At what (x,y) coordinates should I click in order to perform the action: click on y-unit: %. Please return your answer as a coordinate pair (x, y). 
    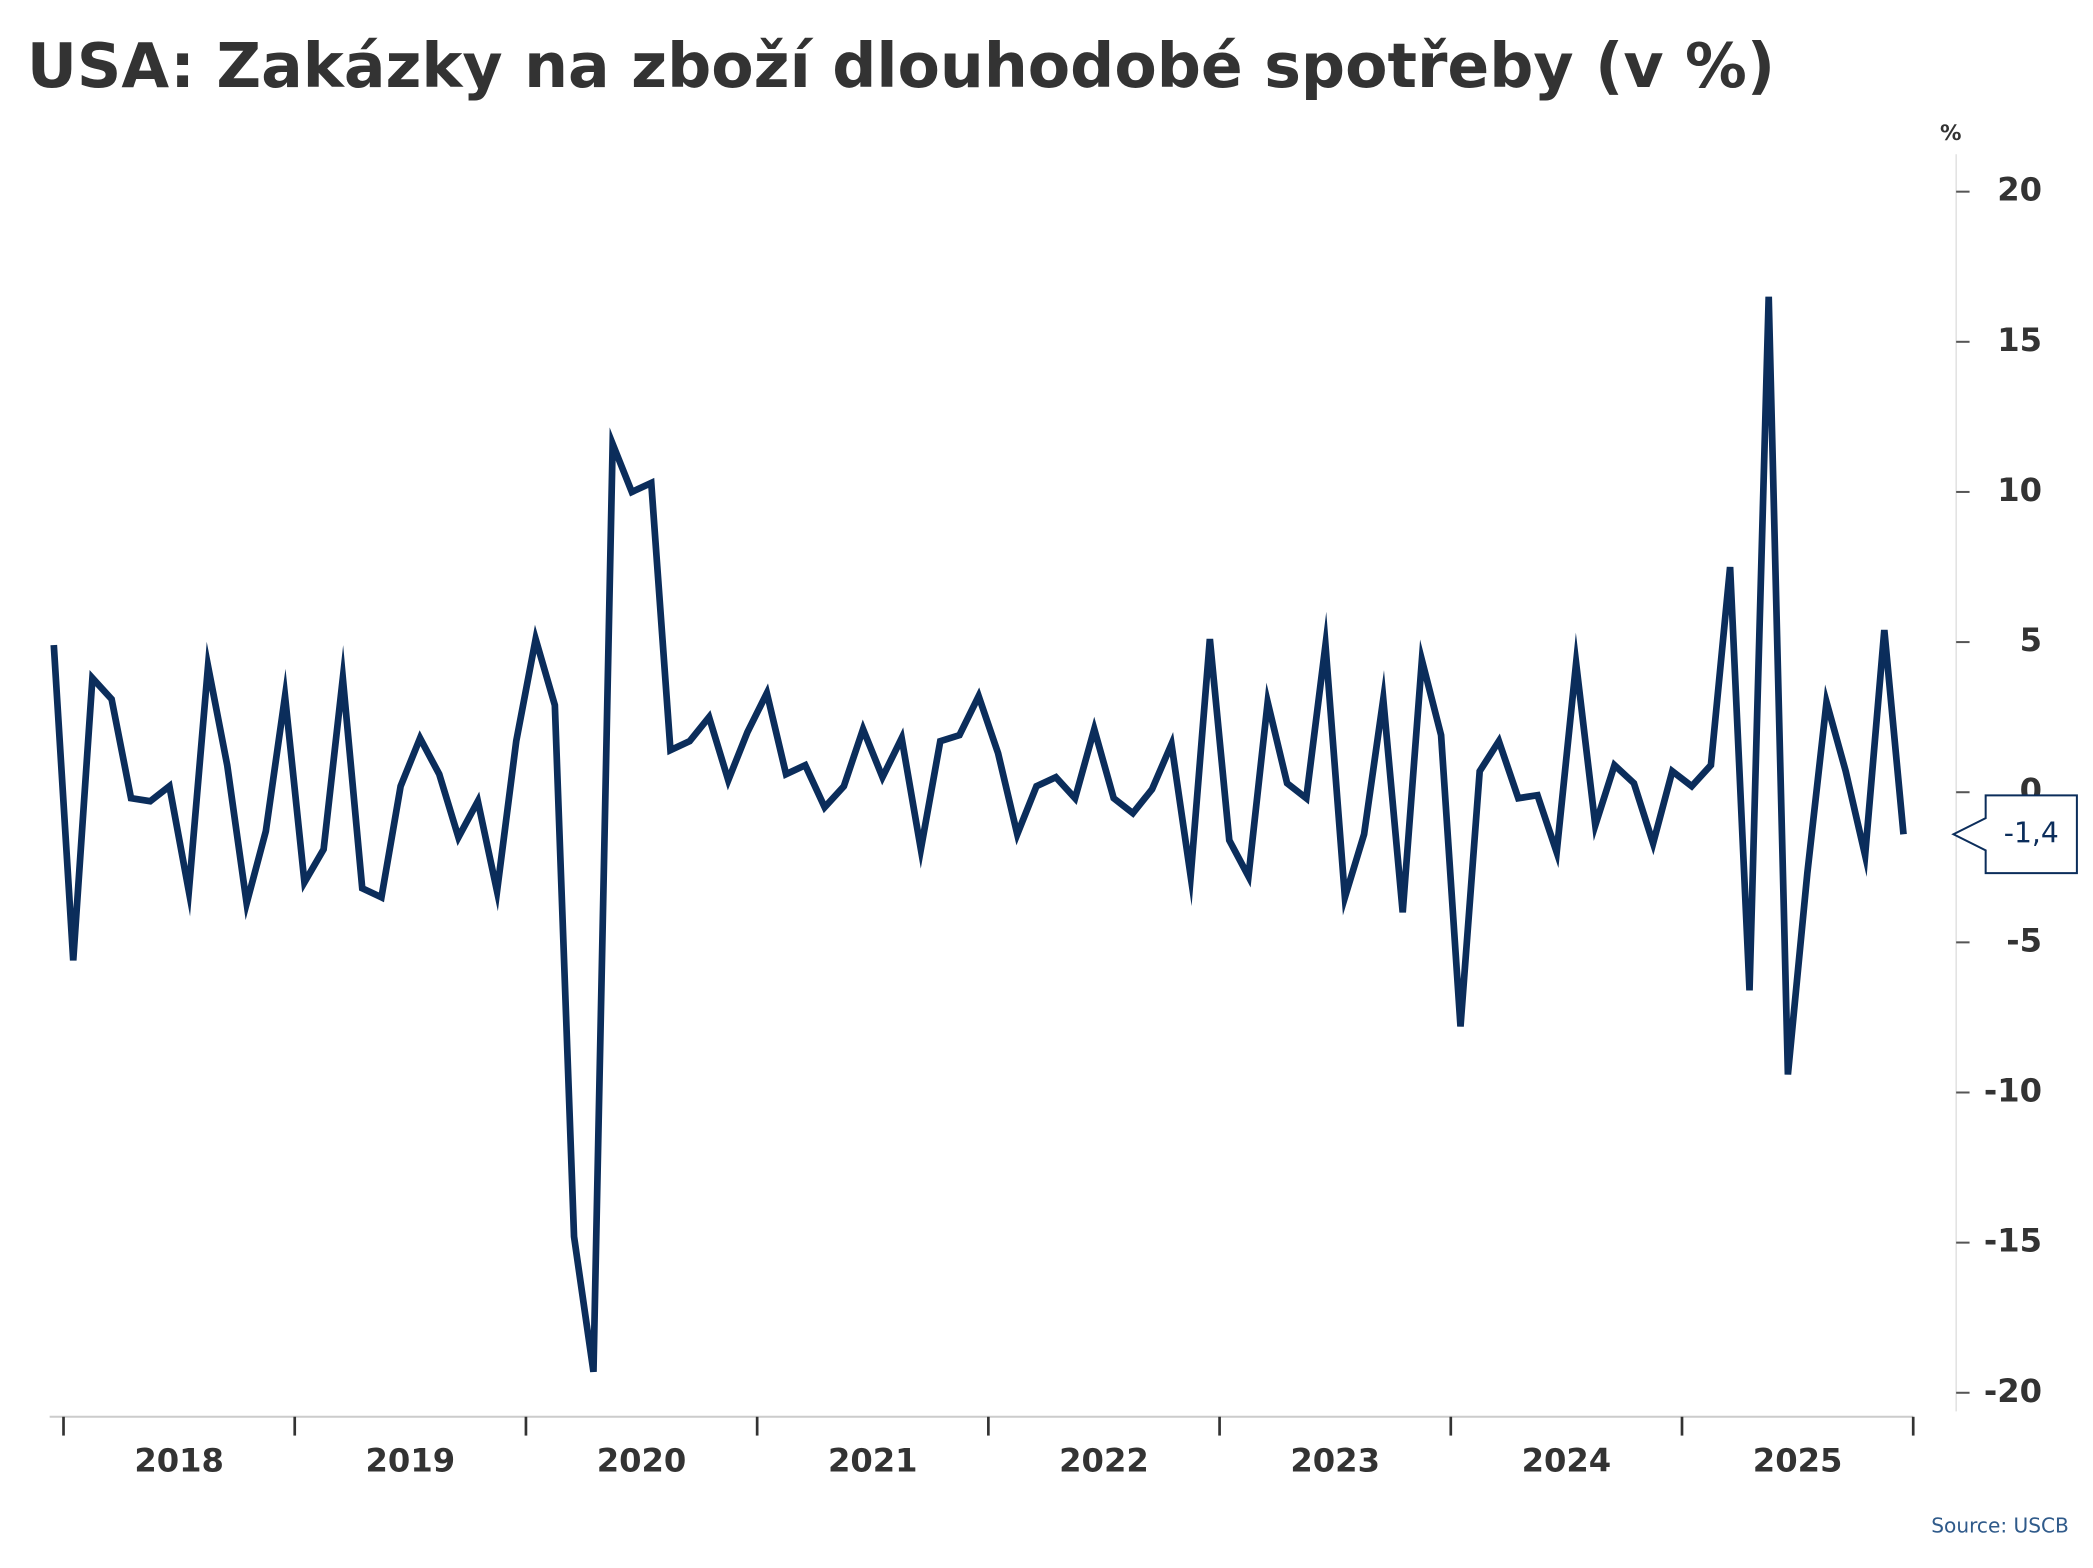
    Looking at the image, I should click on (1951, 133).